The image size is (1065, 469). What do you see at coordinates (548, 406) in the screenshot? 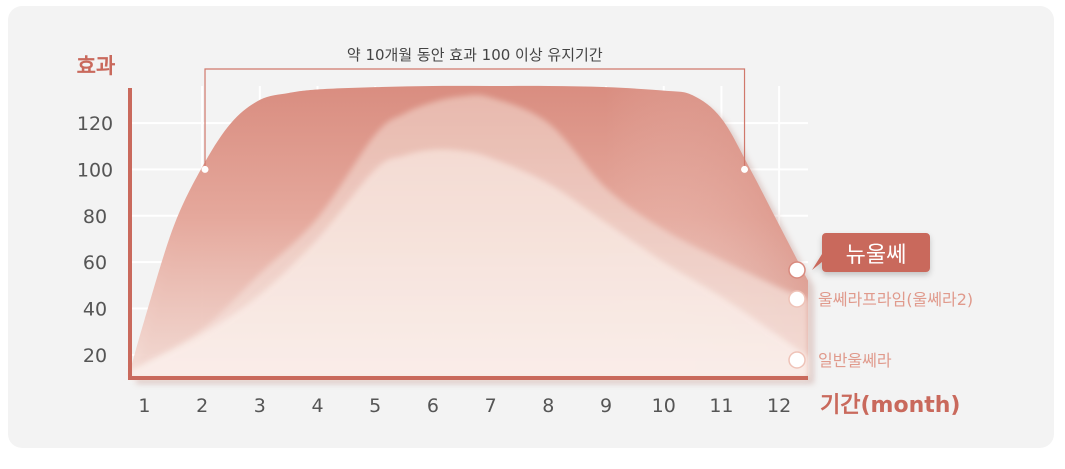
I see `x-tick-label: 8` at bounding box center [548, 406].